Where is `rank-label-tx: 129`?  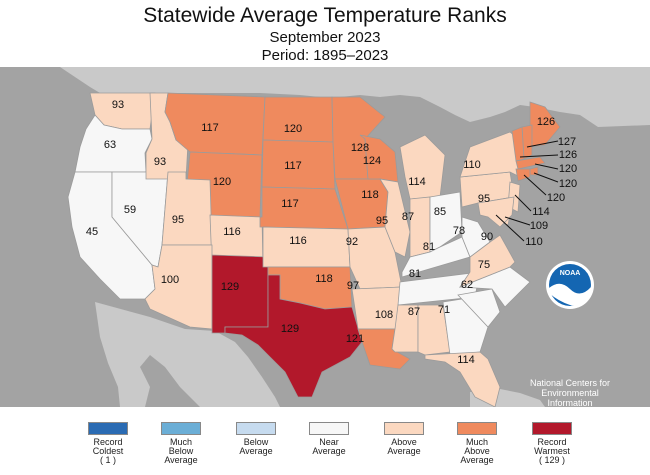
rank-label-tx: 129 is located at coordinates (290, 329).